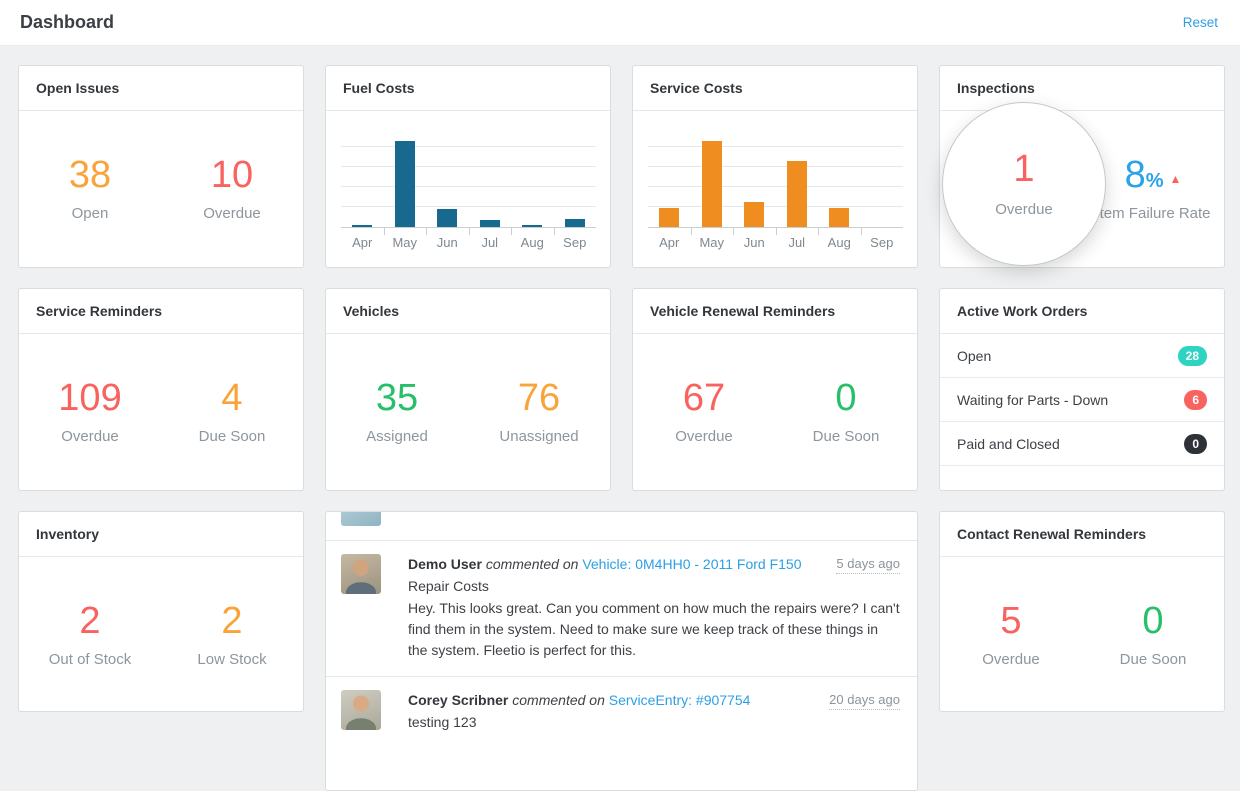  Describe the element at coordinates (1008, 443) in the screenshot. I see `work-order-label: Paid and Closed` at that location.